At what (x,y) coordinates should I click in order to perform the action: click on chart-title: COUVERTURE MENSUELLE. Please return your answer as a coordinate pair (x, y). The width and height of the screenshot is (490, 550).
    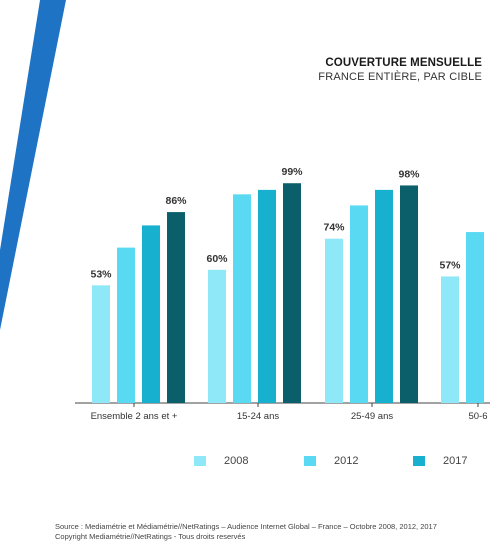
    Looking at the image, I should click on (403, 63).